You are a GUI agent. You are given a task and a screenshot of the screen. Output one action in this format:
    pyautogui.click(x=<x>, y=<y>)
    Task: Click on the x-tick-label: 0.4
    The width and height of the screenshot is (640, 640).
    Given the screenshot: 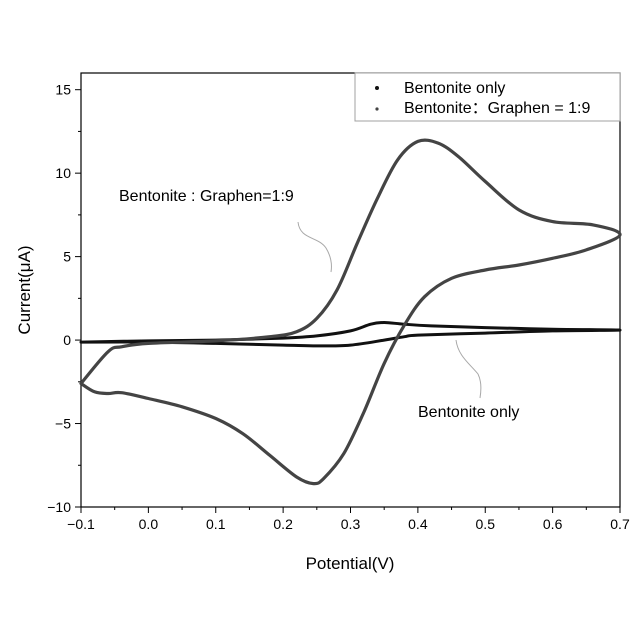 What is the action you would take?
    pyautogui.click(x=418, y=524)
    